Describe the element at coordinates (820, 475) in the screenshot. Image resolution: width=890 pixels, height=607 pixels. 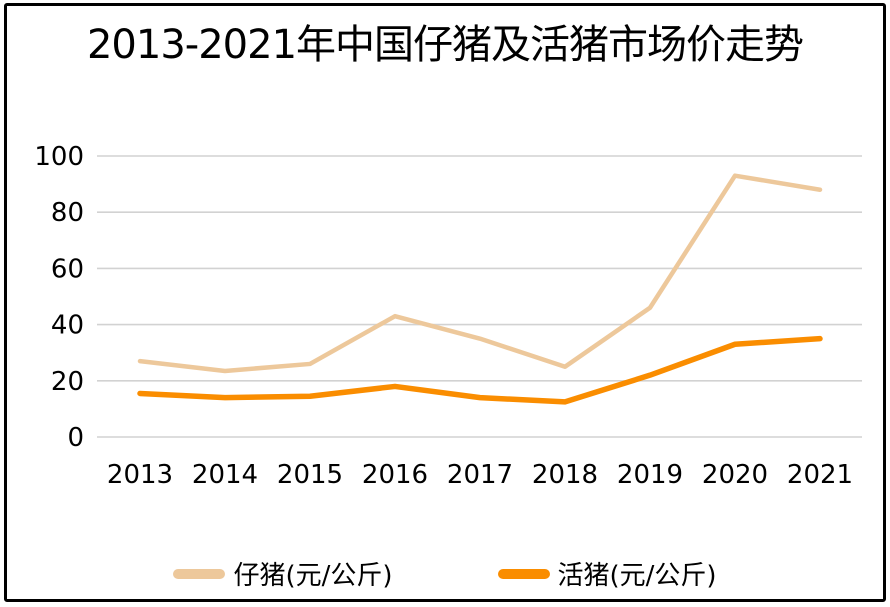
I see `x-tick-label: 2021` at that location.